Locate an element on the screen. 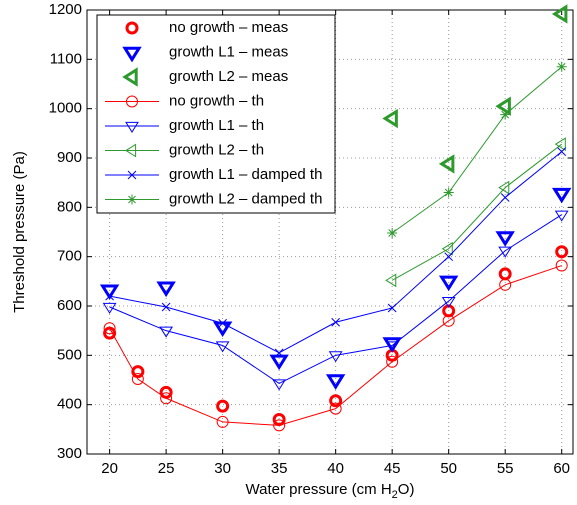  legend-label: growth L2 – meas is located at coordinates (228, 76).